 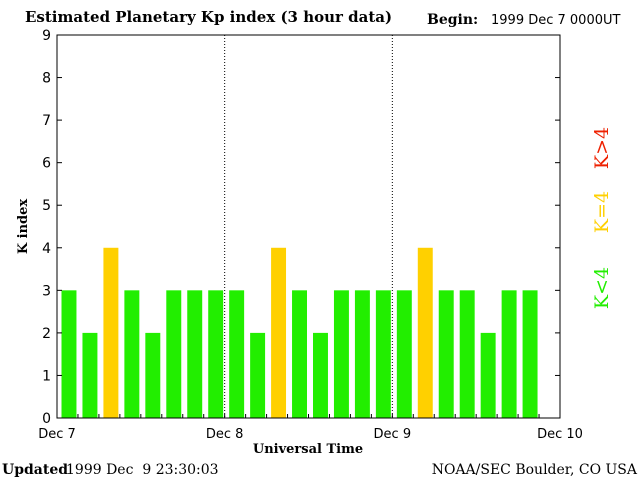 What do you see at coordinates (142, 470) in the screenshot?
I see `updated-value: 1999 Dec 9 23:30:03` at bounding box center [142, 470].